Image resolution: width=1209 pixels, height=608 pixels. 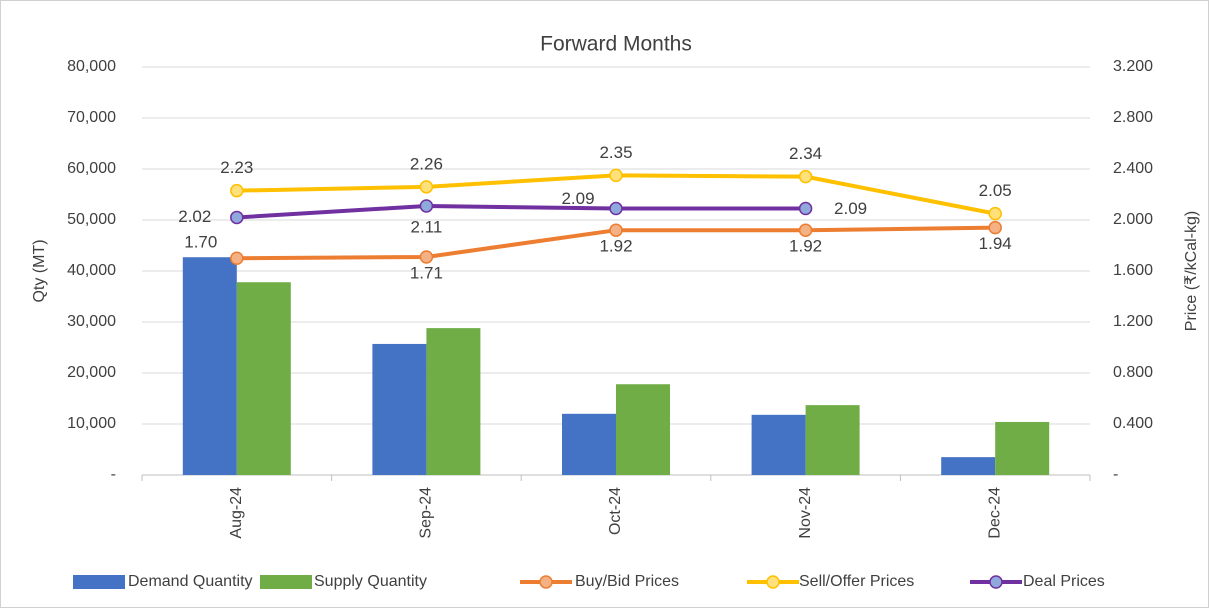 What do you see at coordinates (995, 190) in the screenshot?
I see `data-label: 2.05` at bounding box center [995, 190].